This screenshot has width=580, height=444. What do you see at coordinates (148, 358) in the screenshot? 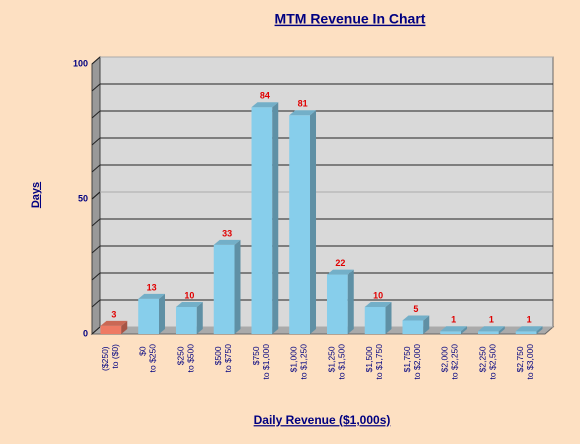
I see `x-tick-label: $0 to $250` at bounding box center [148, 358].